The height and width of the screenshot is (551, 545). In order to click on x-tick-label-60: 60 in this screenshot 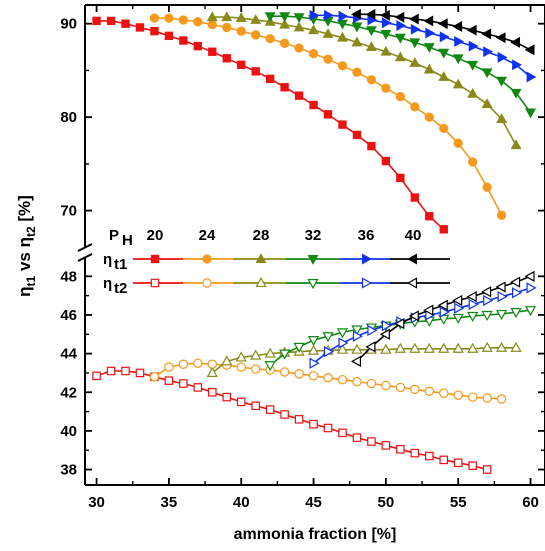, I will do `click(530, 502)`.